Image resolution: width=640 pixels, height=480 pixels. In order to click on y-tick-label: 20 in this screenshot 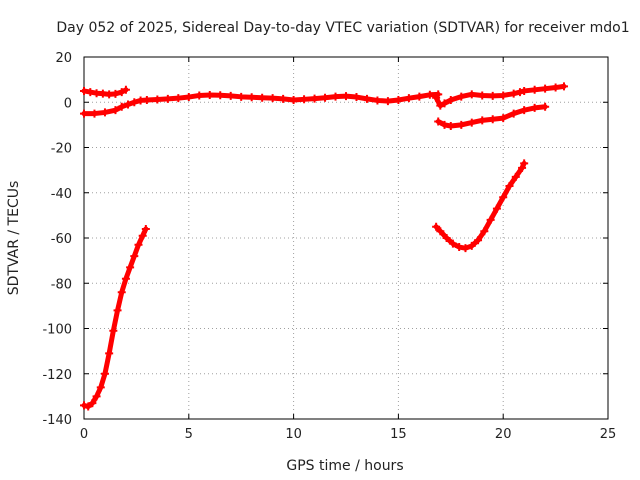, I will do `click(63, 58)`.